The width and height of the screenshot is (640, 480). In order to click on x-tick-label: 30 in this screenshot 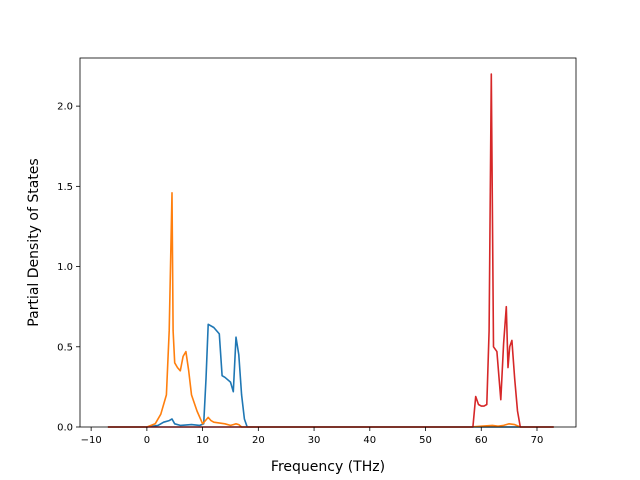, I will do `click(314, 440)`.